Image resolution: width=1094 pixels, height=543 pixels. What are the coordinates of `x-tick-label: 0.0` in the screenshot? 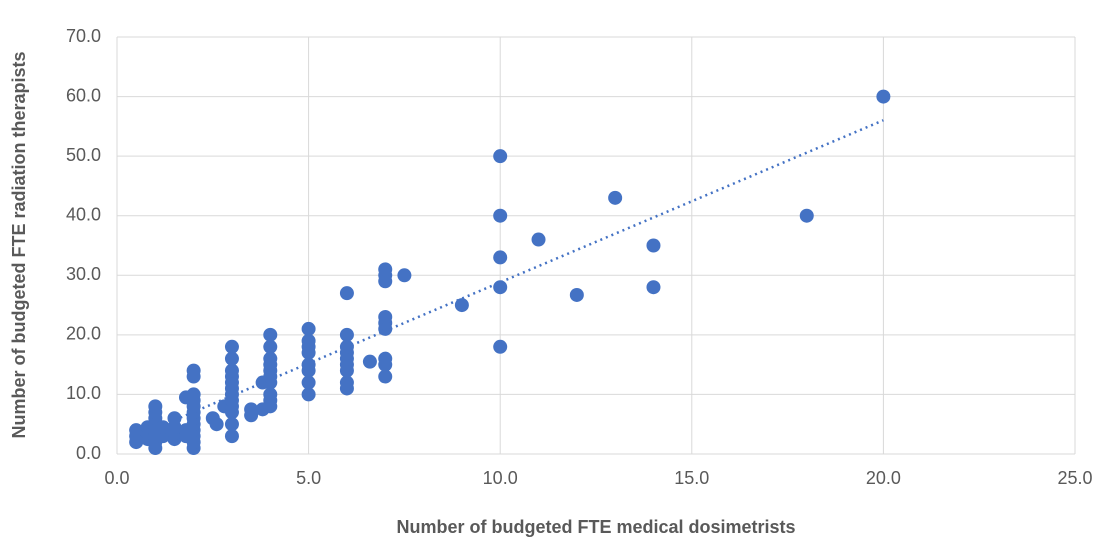 It's located at (116, 478).